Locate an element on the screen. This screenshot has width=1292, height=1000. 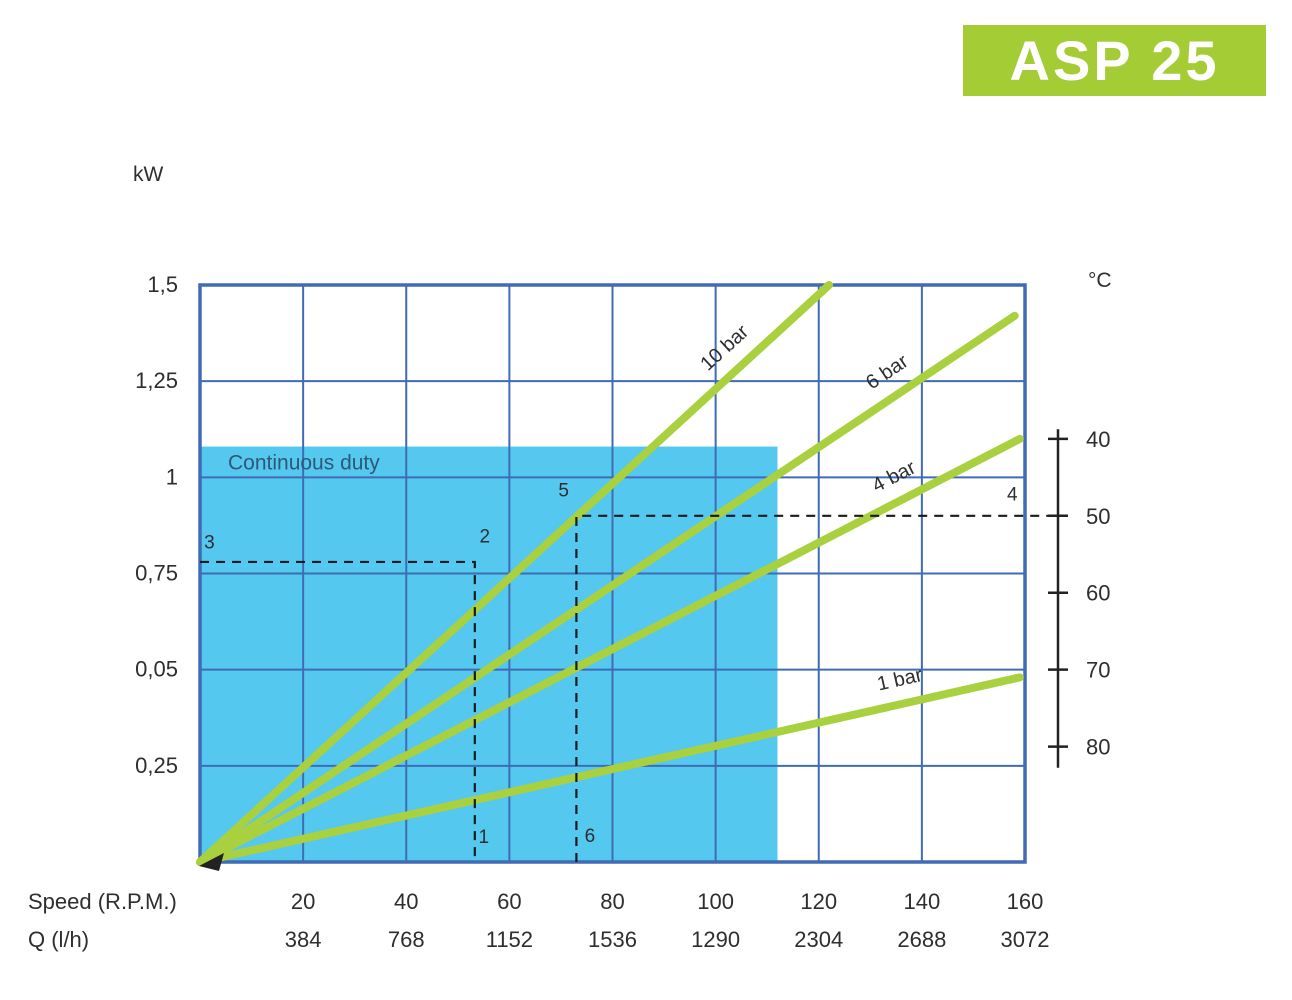
q-axis-label: Q (l/h) is located at coordinates (58, 939).